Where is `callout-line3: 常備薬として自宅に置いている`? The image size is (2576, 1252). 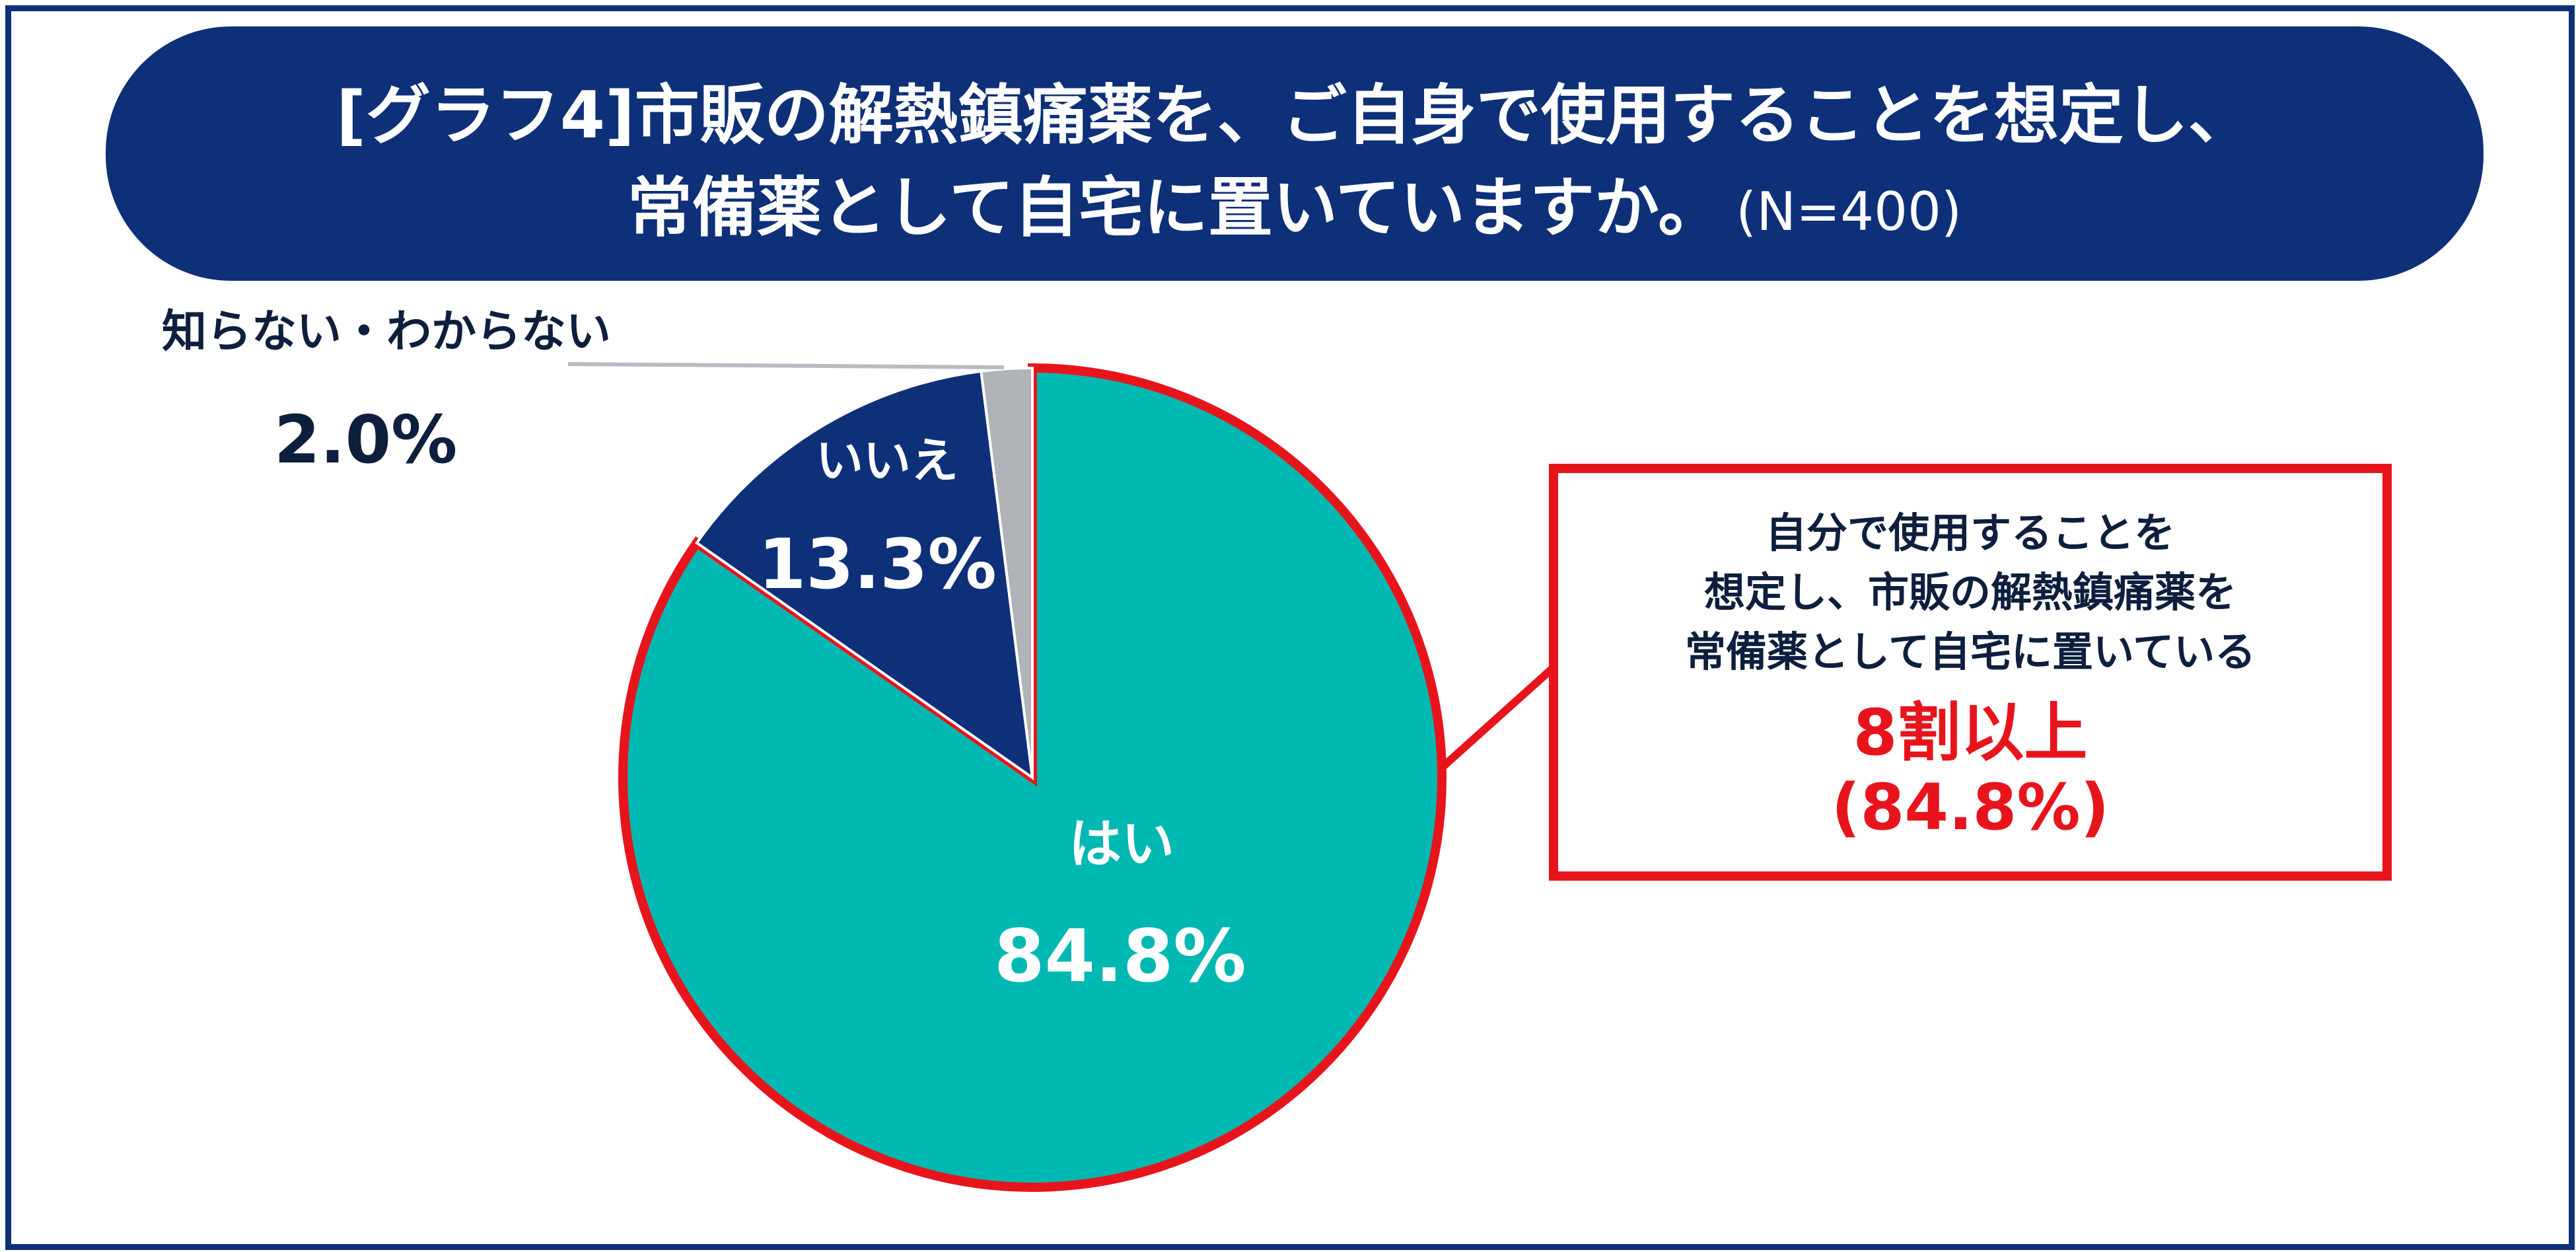
callout-line3: 常備薬として自宅に置いている is located at coordinates (1970, 652).